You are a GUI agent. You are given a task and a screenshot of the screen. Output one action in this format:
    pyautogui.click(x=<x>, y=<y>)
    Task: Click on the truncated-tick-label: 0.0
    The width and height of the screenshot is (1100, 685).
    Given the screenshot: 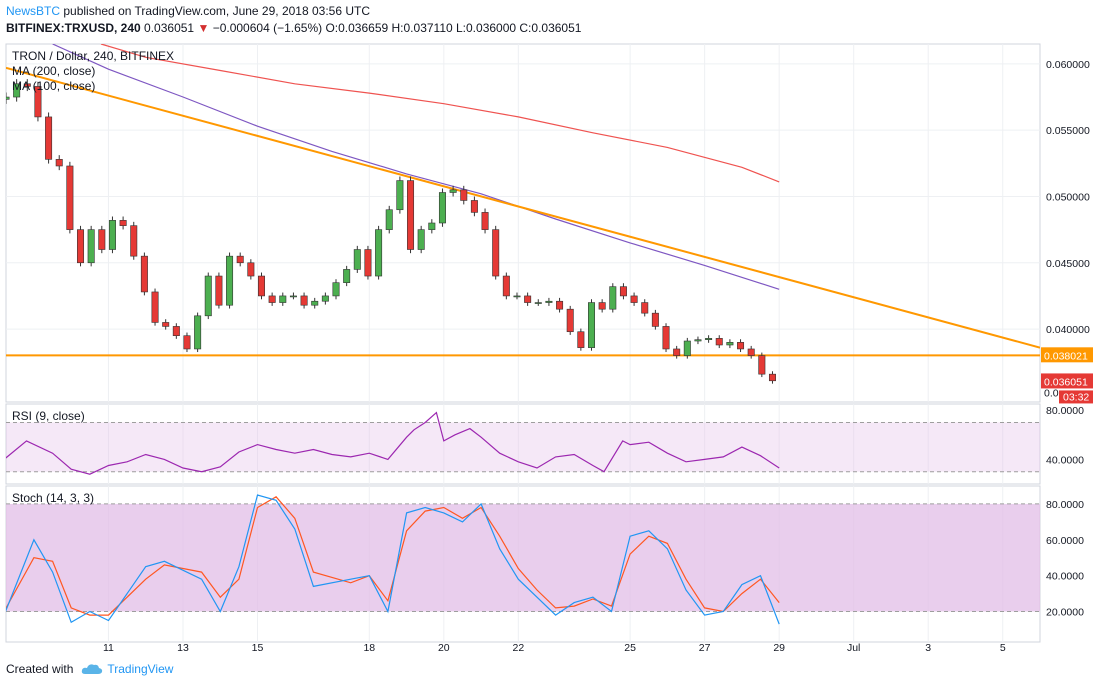 What is the action you would take?
    pyautogui.click(x=1051, y=393)
    